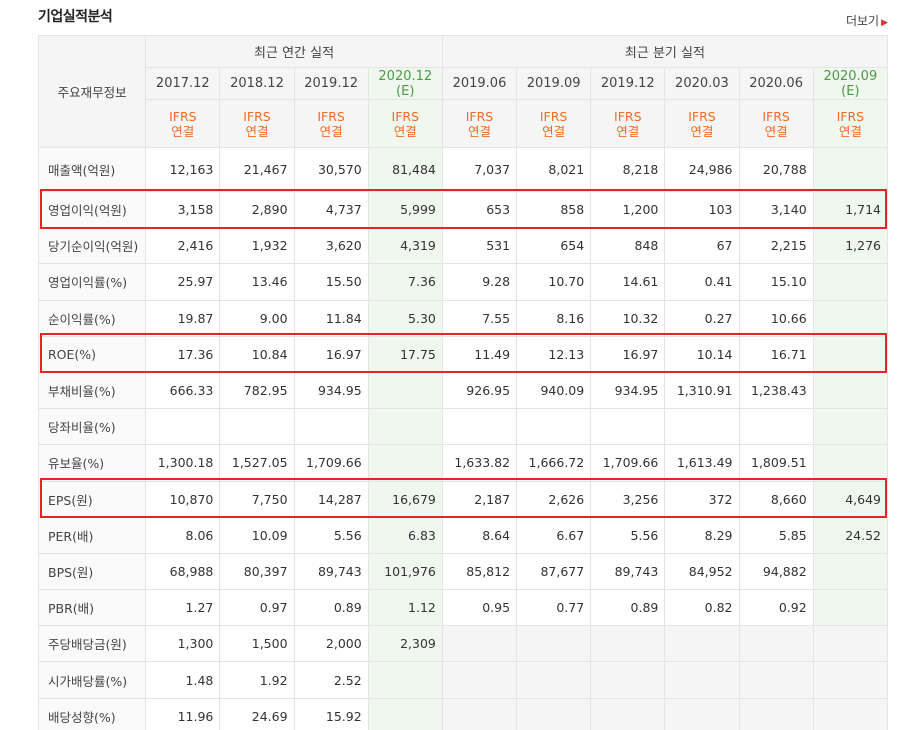 Image resolution: width=908 pixels, height=730 pixels. Describe the element at coordinates (183, 463) in the screenshot. I see `table-cell: 1,300.18` at that location.